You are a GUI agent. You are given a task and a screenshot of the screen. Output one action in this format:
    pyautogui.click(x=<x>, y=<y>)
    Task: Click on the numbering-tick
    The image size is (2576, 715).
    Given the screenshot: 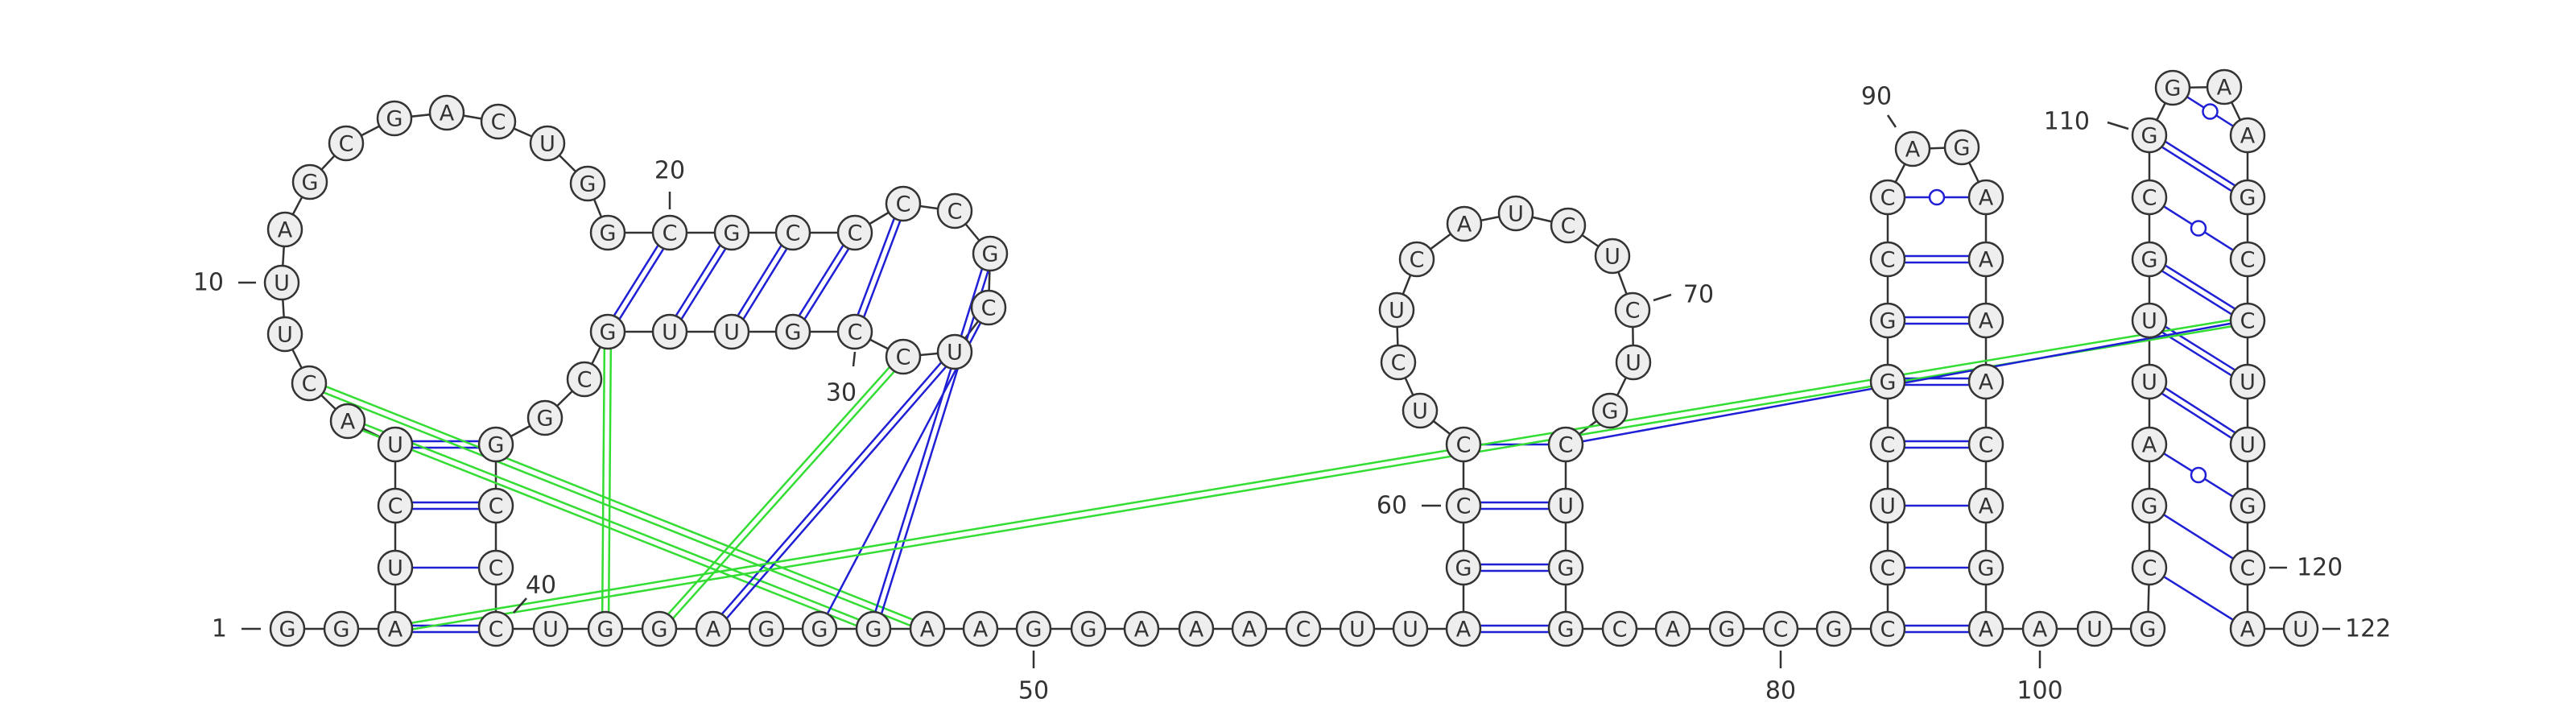 What is the action you would take?
    pyautogui.click(x=2118, y=126)
    